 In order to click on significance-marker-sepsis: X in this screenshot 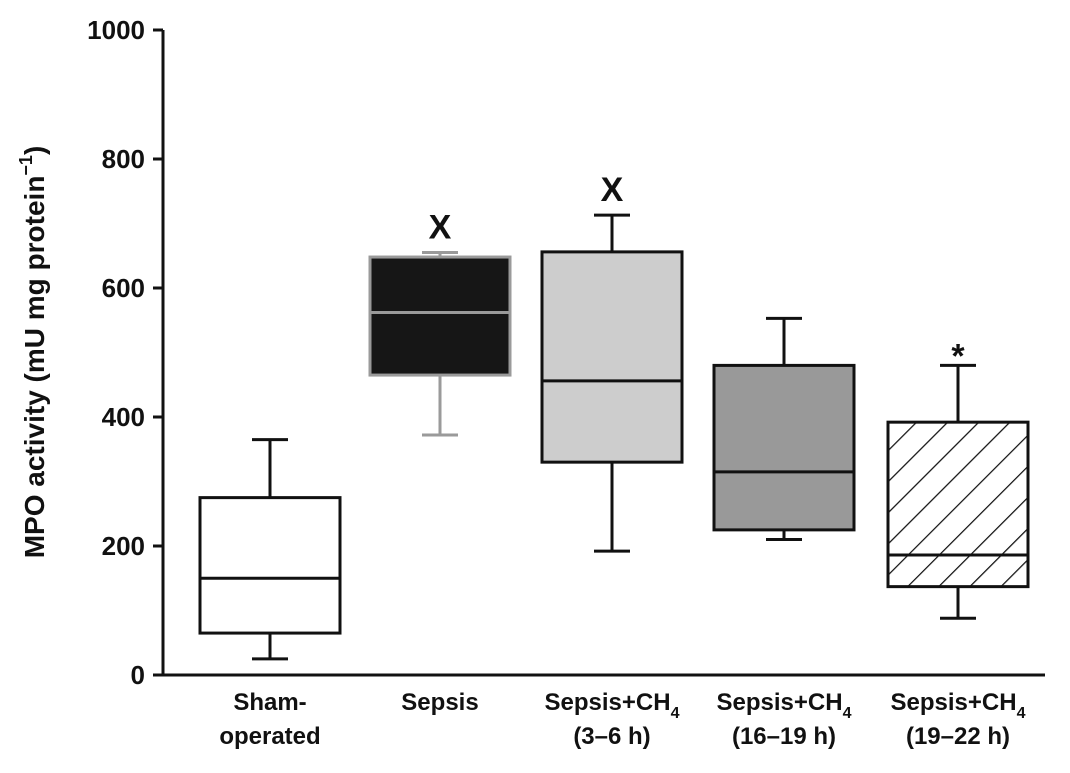, I will do `click(440, 228)`.